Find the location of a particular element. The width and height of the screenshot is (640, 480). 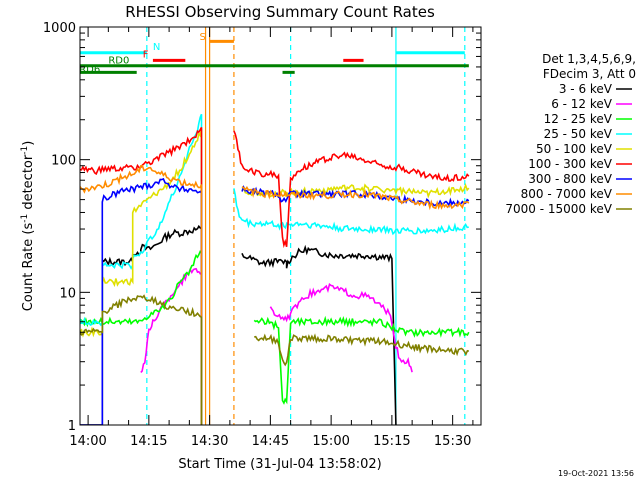

y-tick-label-3: 1000 is located at coordinates (59, 28).